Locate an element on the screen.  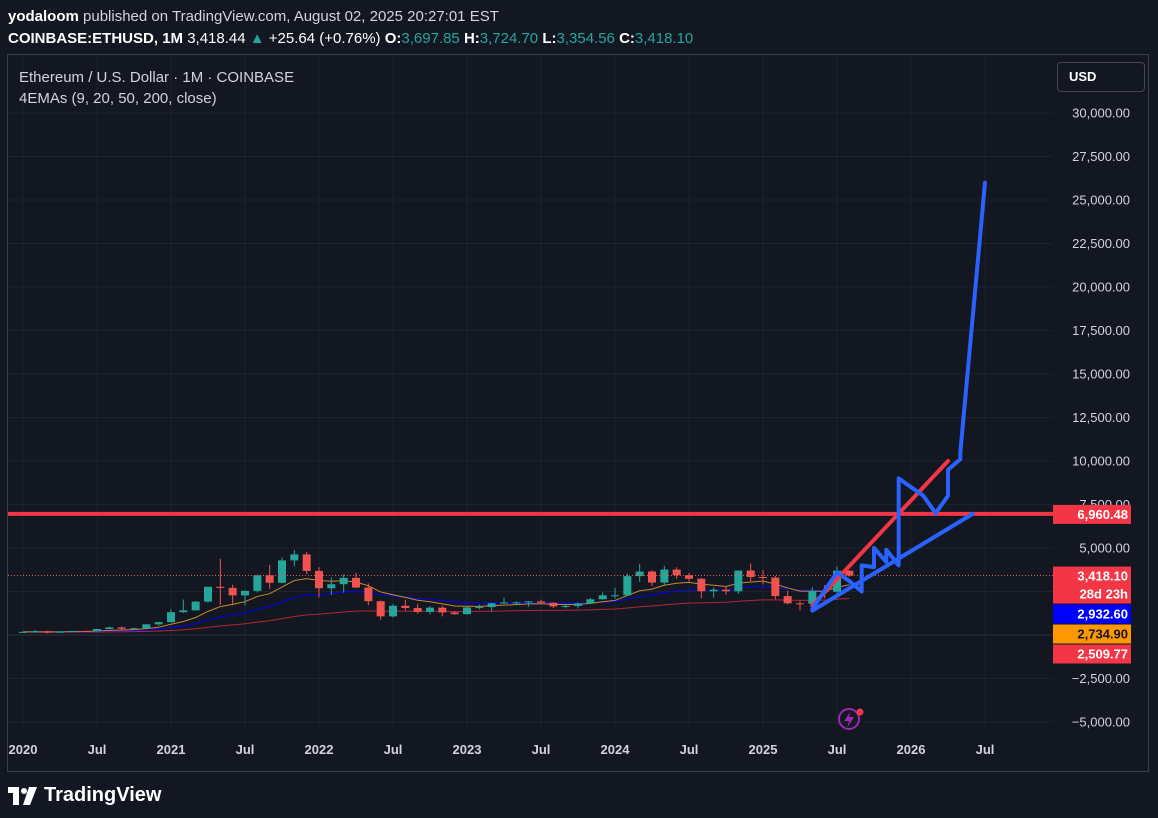
legend-title: Ethereum / U.S. Dollar · 1M · COINBASE is located at coordinates (157, 77).